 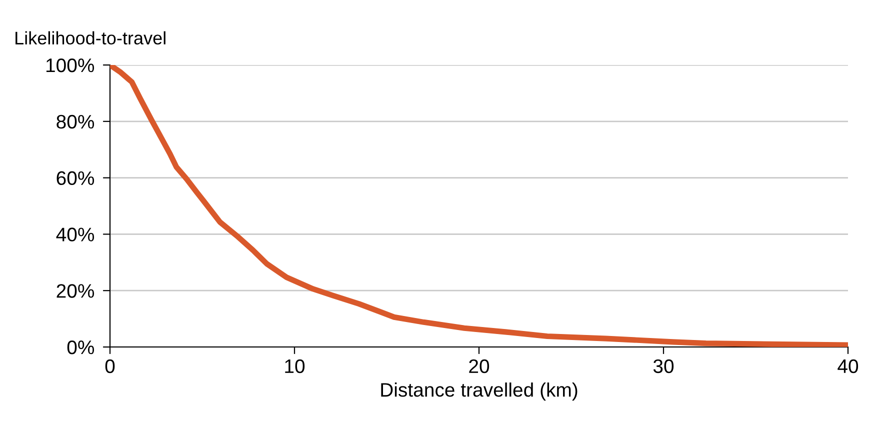 What do you see at coordinates (479, 391) in the screenshot?
I see `x-axis-title: Distance travelled (km)` at bounding box center [479, 391].